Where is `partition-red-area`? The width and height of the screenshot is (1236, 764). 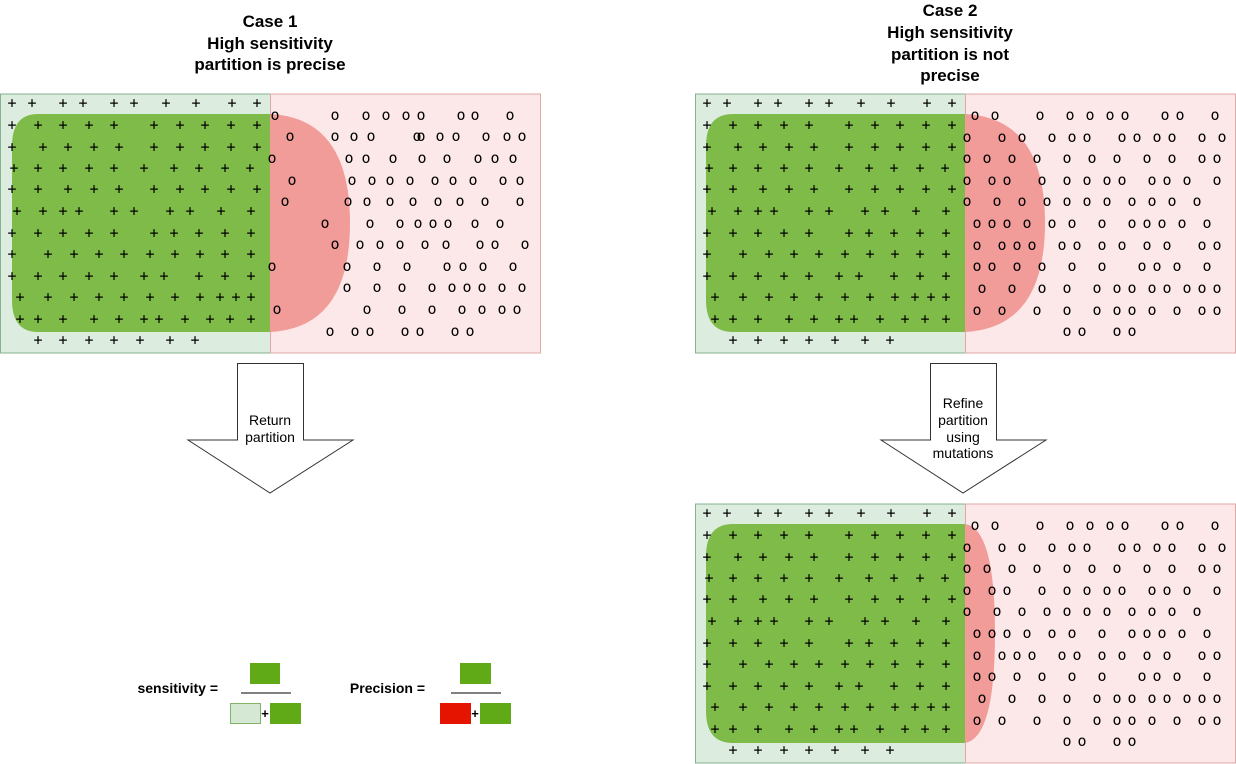
partition-red-area is located at coordinates (980, 633).